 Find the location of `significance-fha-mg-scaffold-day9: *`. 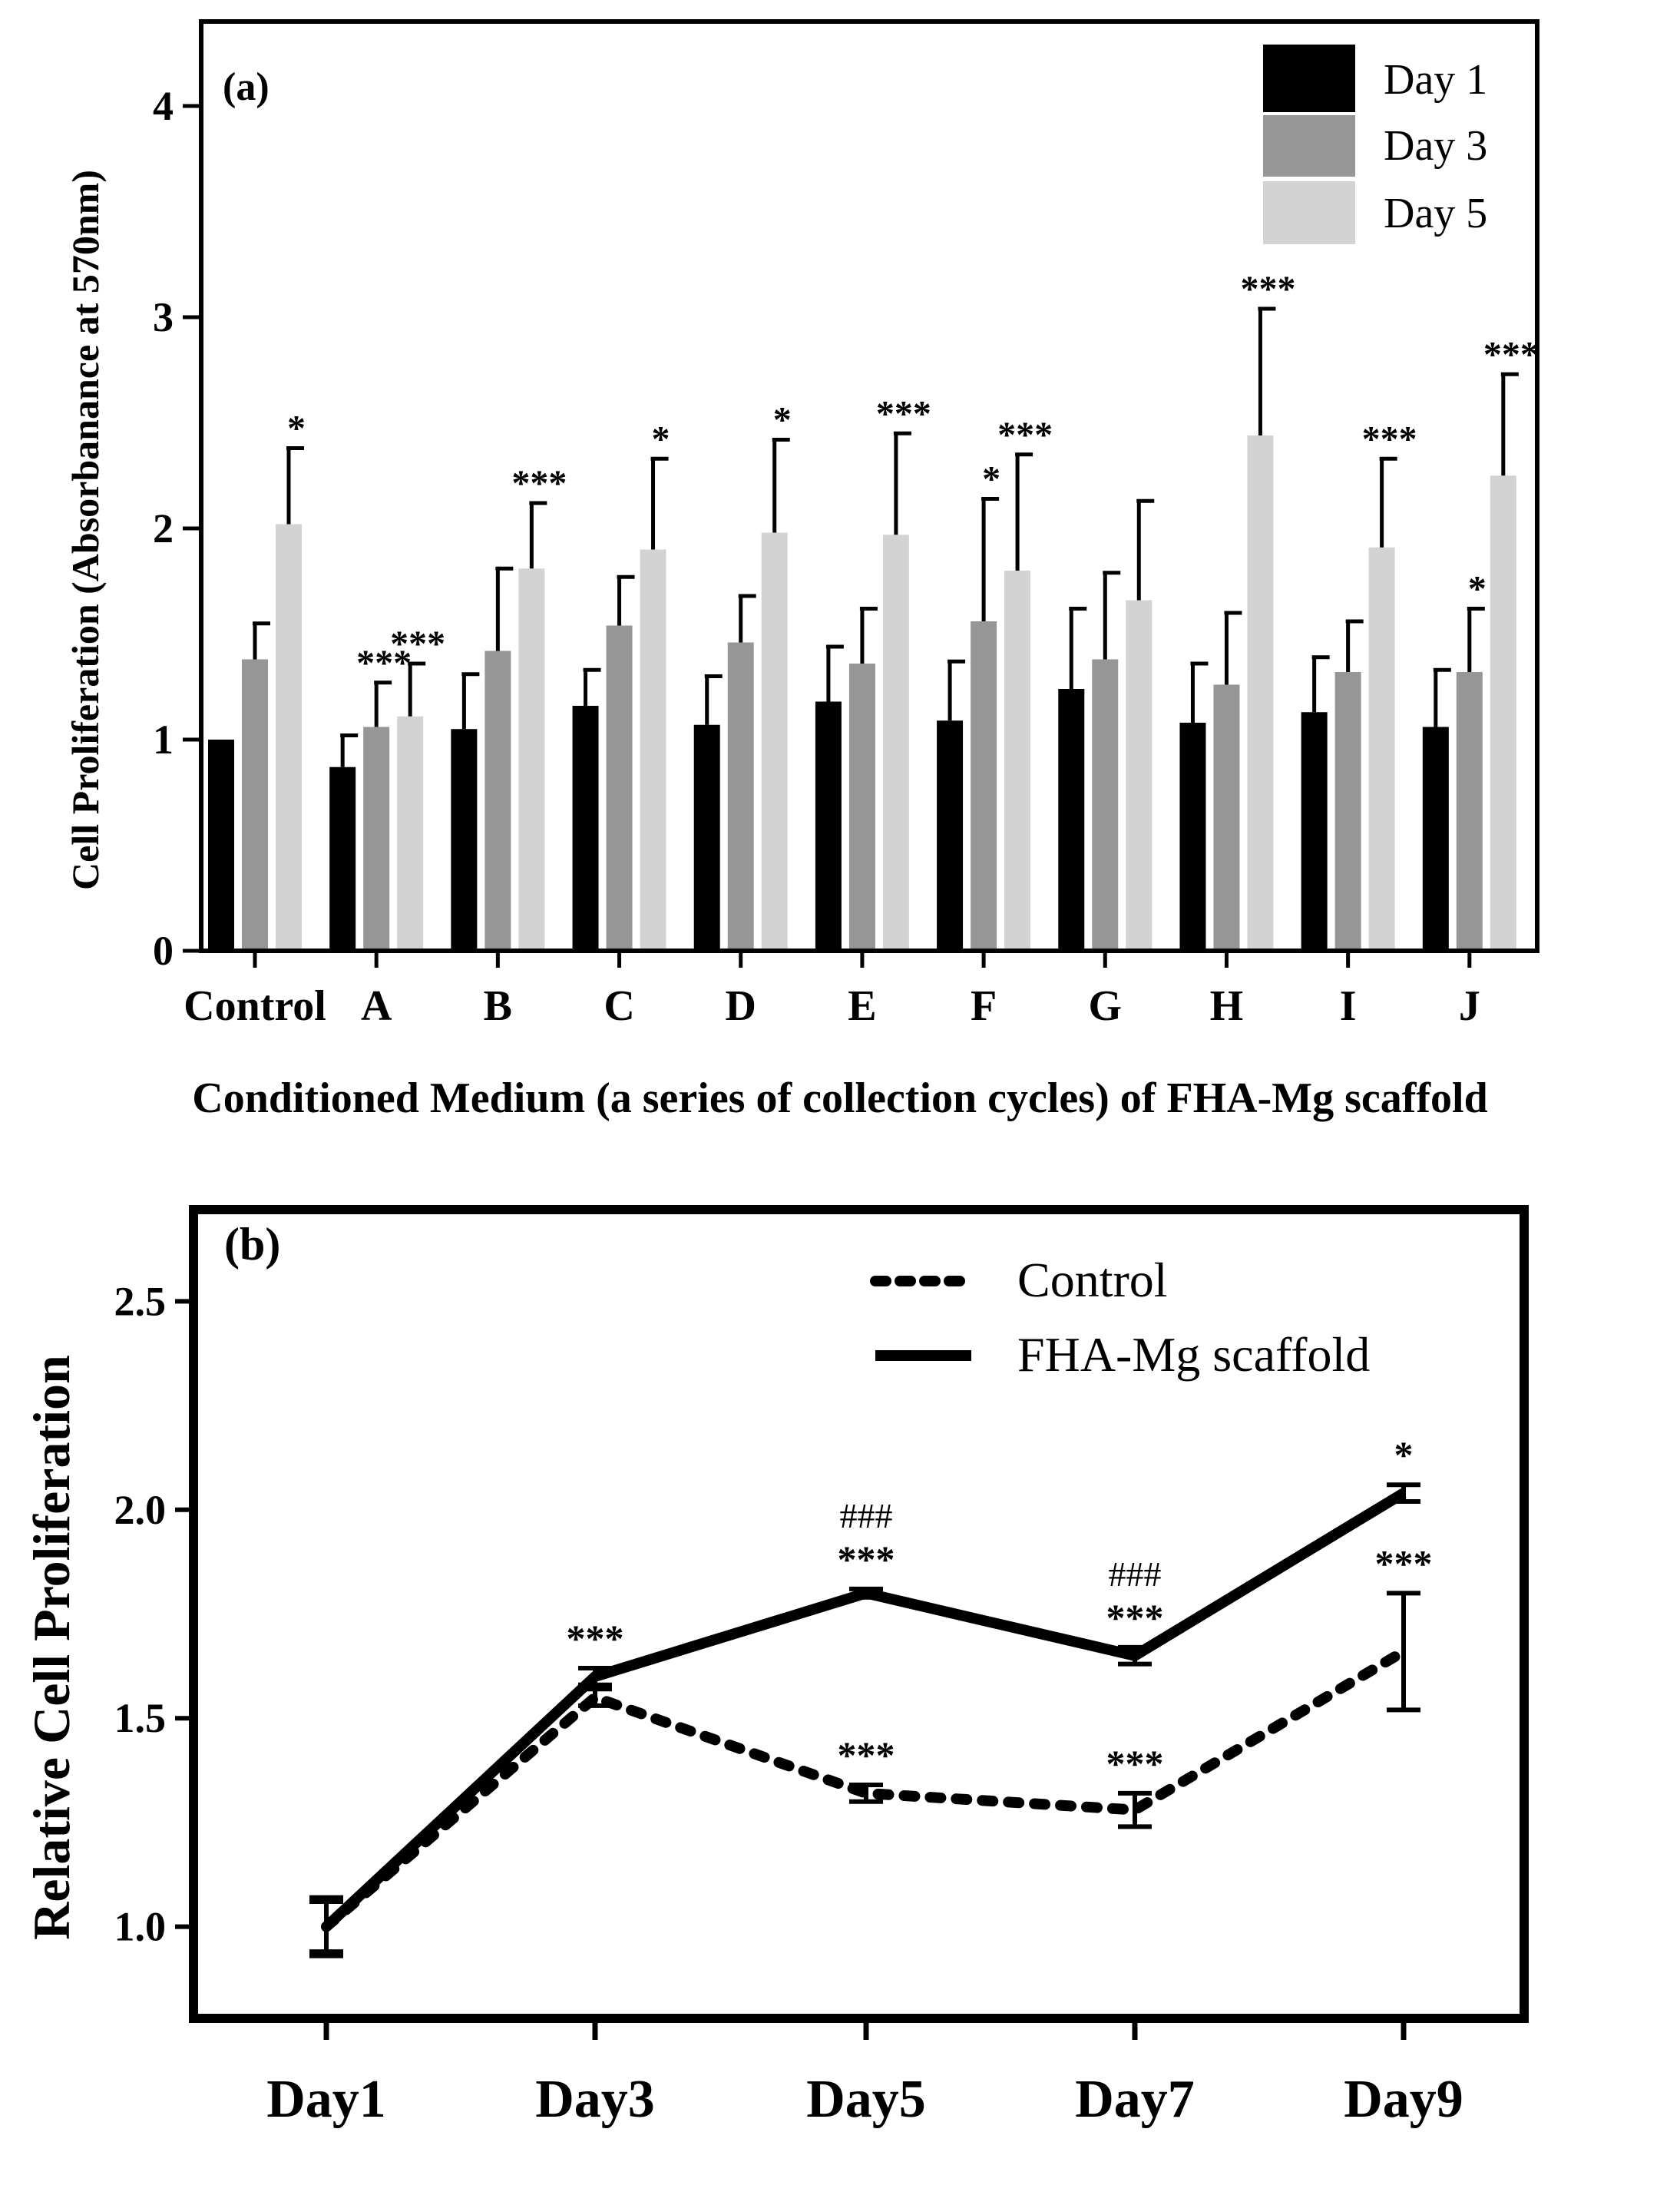

significance-fha-mg-scaffold-day9: * is located at coordinates (1404, 1454).